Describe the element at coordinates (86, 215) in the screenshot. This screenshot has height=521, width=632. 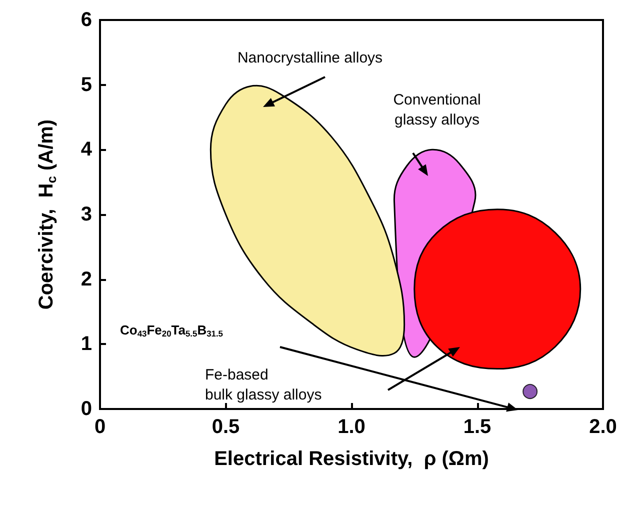
I see `y-tick-label: 3` at that location.